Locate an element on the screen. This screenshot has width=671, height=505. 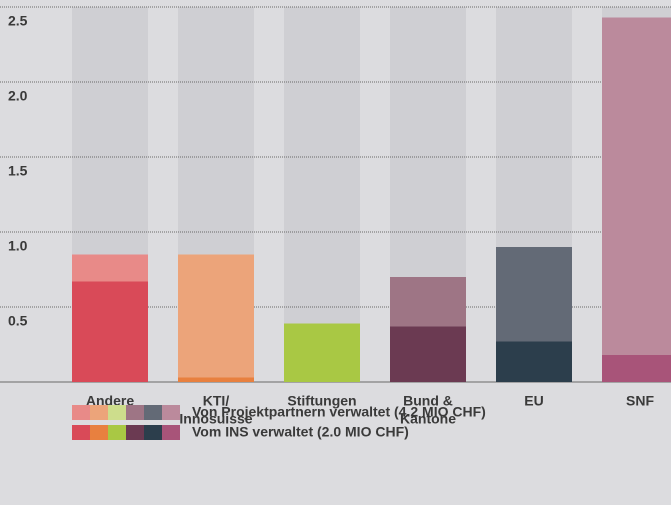
x-tick-label: EU is located at coordinates (533, 401).